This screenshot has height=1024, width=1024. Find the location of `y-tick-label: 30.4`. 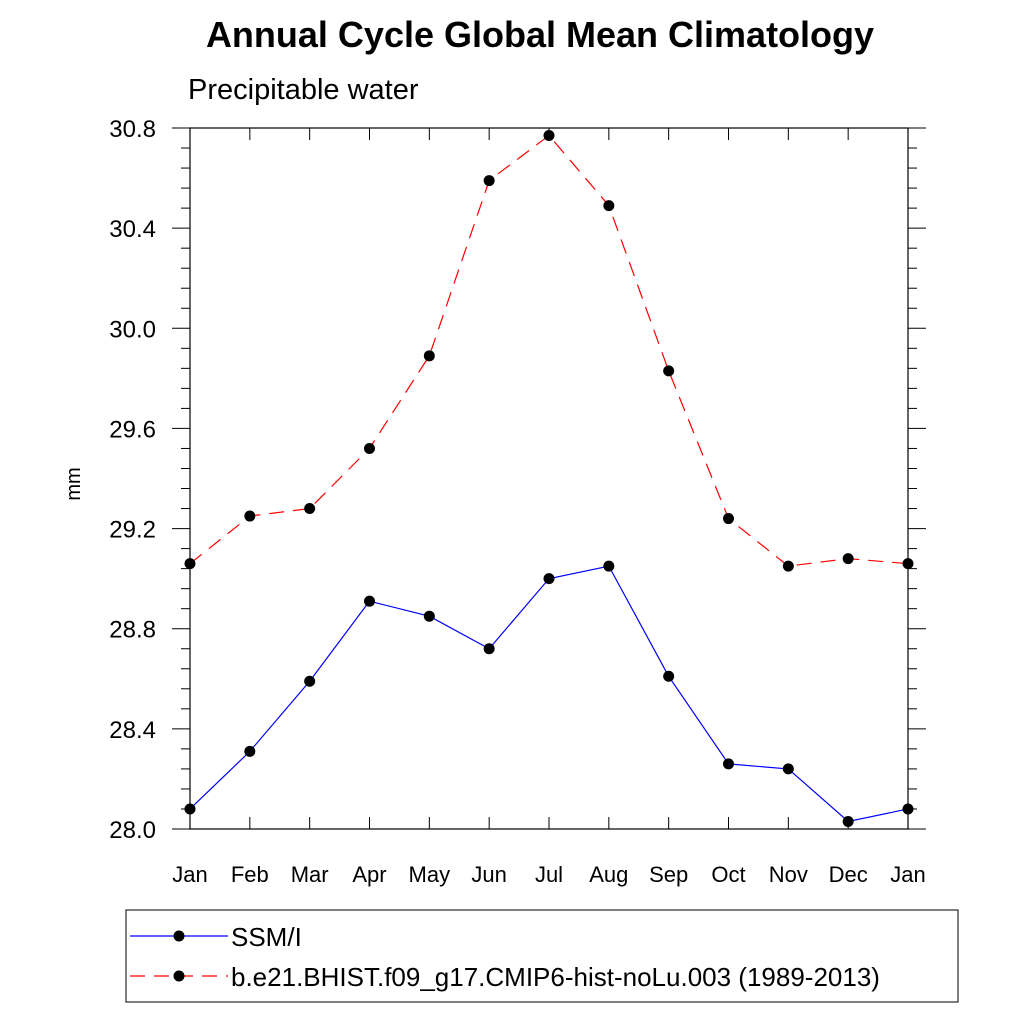

y-tick-label: 30.4 is located at coordinates (132, 229).